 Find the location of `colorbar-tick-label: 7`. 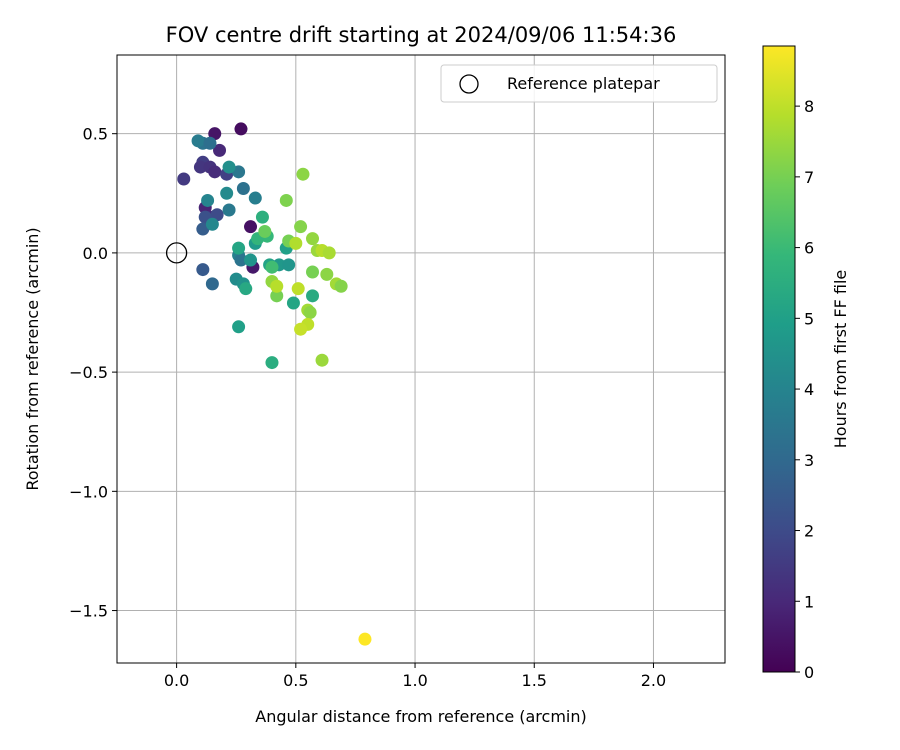

colorbar-tick-label: 7 is located at coordinates (809, 177).